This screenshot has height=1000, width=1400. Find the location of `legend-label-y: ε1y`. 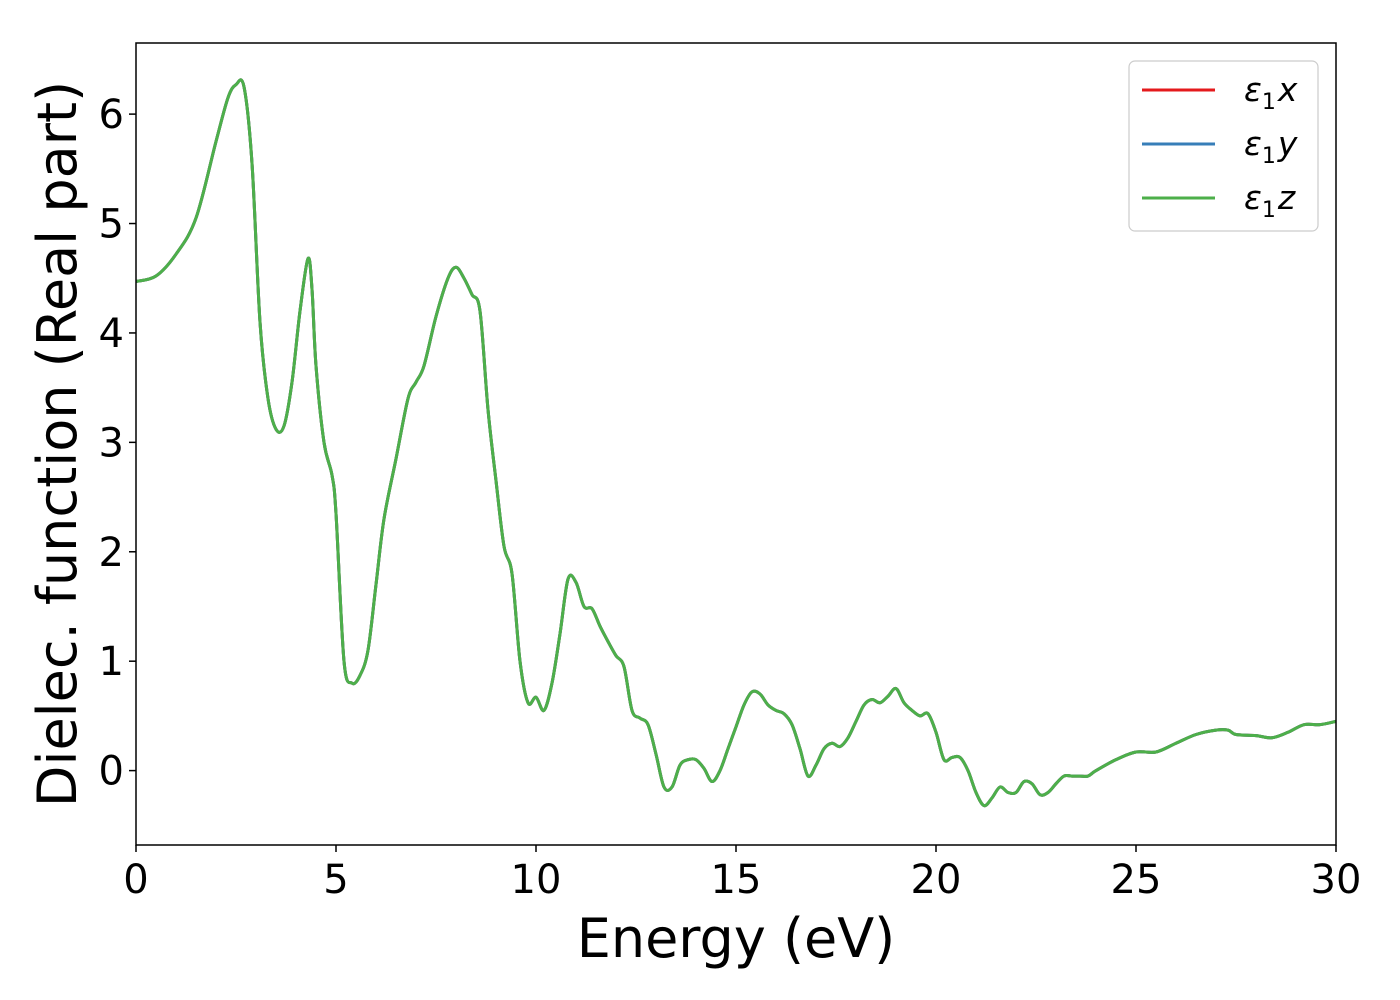

legend-label-y: ε1y is located at coordinates (1271, 146).